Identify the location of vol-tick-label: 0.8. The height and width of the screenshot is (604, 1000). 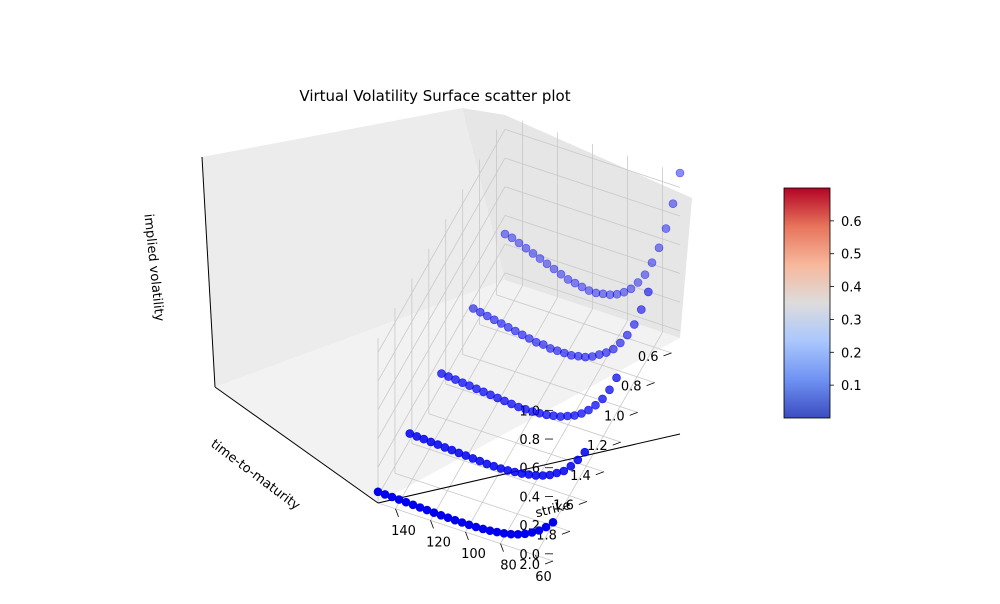
(529, 440).